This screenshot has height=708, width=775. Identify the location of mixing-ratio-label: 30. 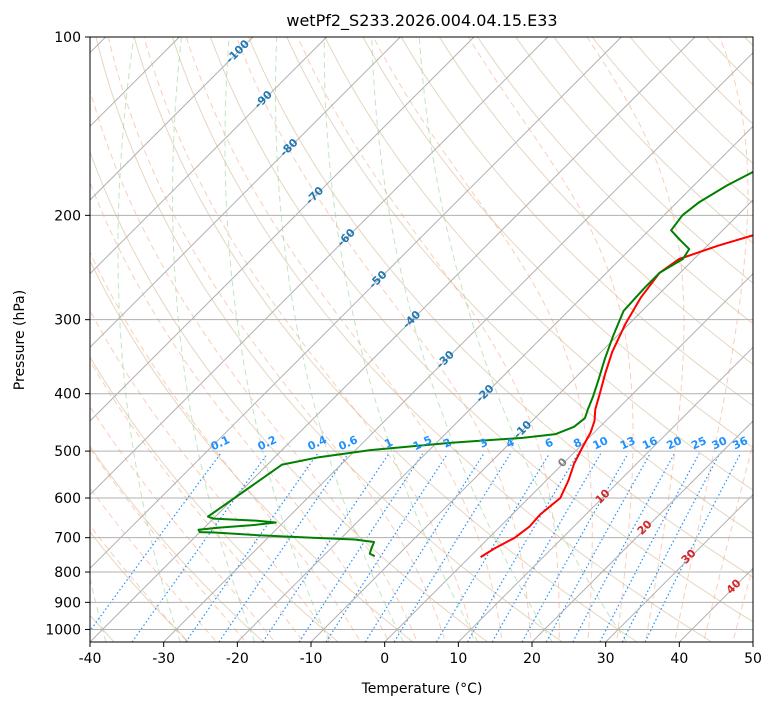
(720, 443).